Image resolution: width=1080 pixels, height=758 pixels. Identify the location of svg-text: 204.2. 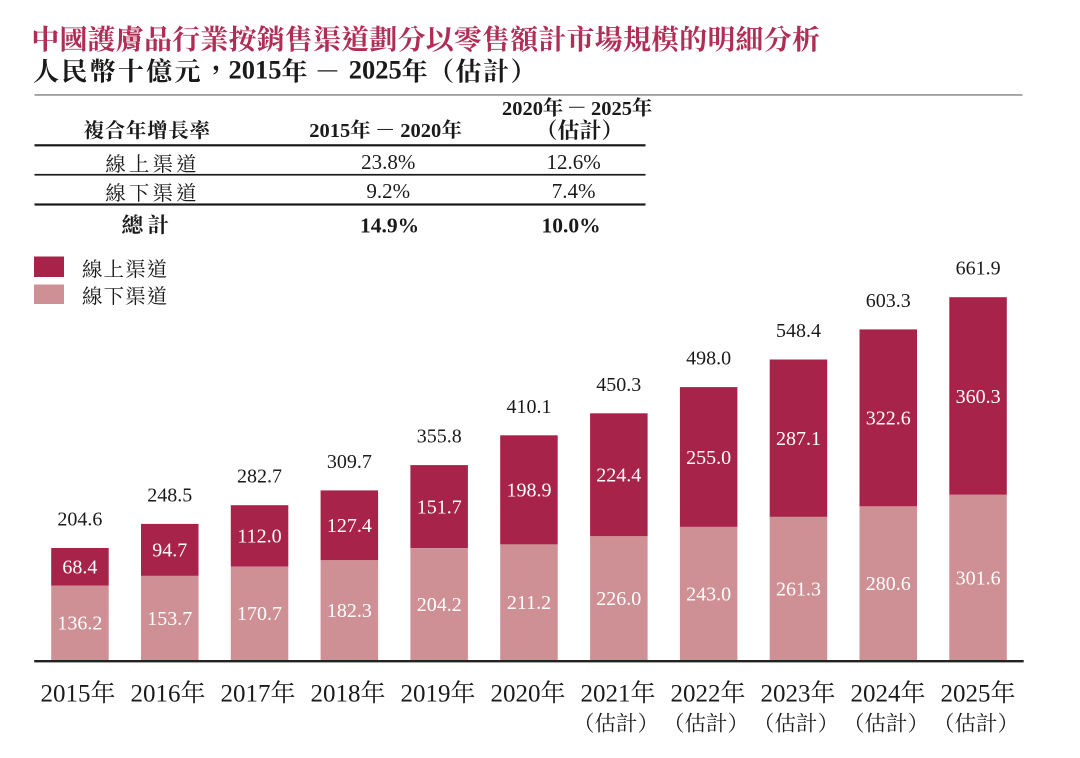
(439, 605).